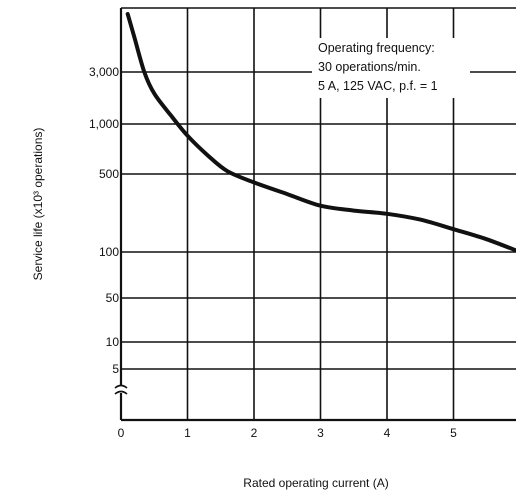 The width and height of the screenshot is (516, 497). I want to click on annotation-line-1: Operating frequency:, so click(376, 48).